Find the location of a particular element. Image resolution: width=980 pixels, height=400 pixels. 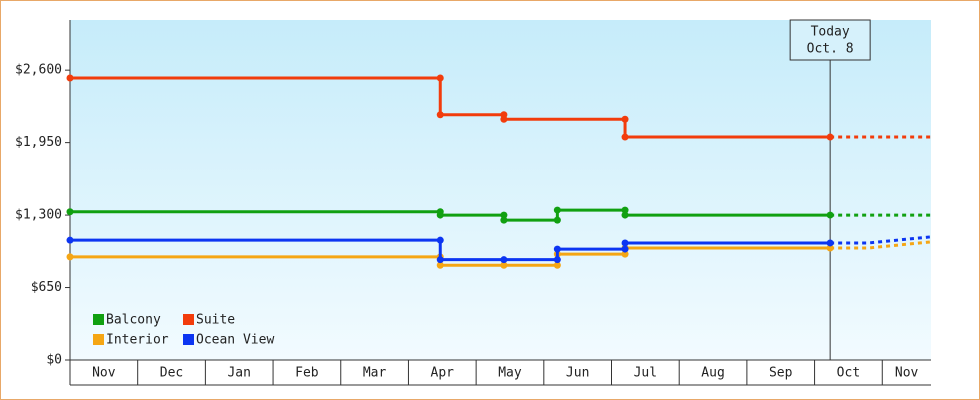

y-tick-label: $1,950 is located at coordinates (38, 142).